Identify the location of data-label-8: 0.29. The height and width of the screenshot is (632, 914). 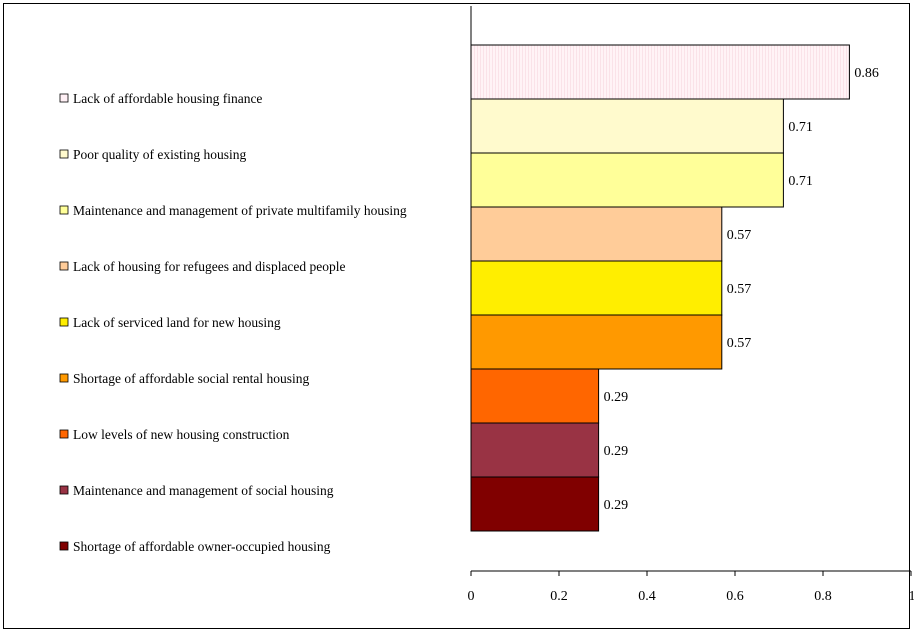
(616, 451).